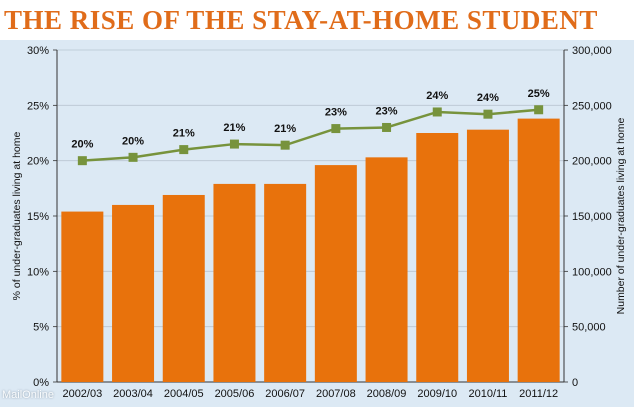 The height and width of the screenshot is (407, 634). I want to click on left-tick-label: 20%, so click(38, 162).